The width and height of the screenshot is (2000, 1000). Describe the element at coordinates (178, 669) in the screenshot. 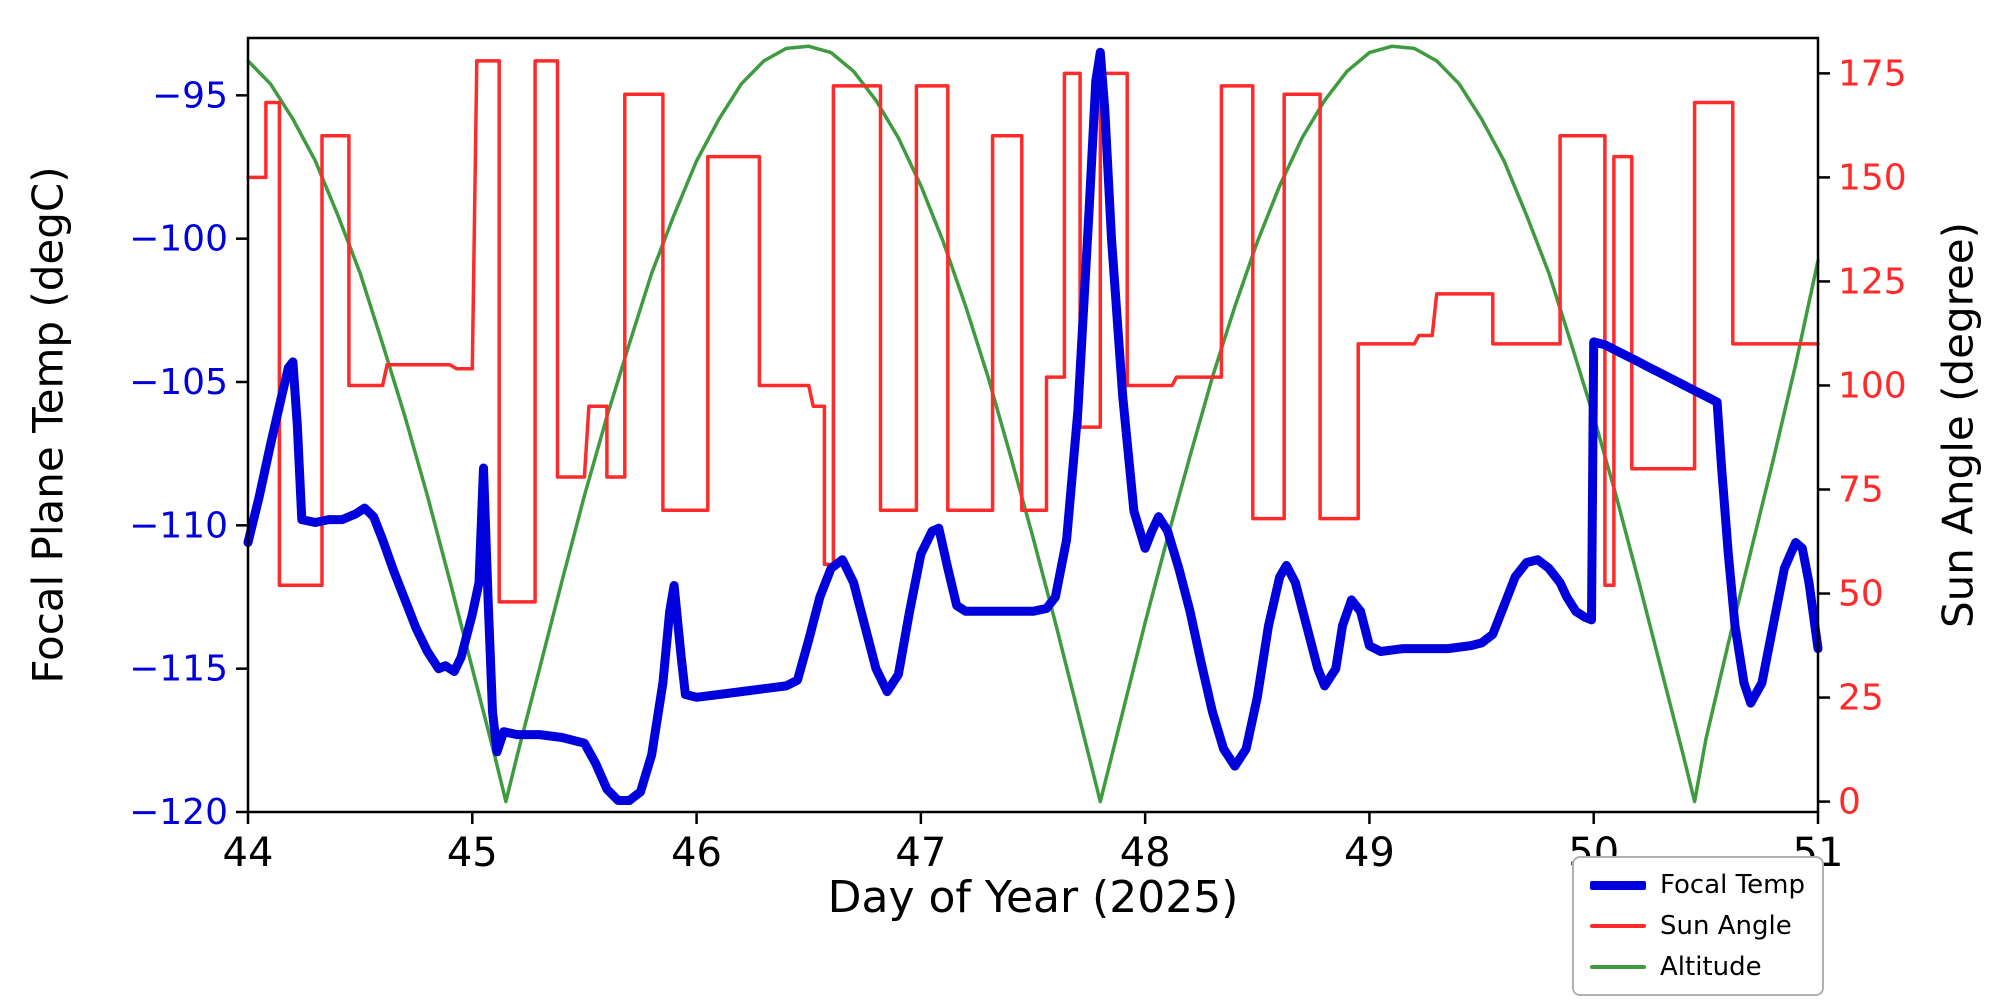

I see `left-y-tick-label: −115` at that location.